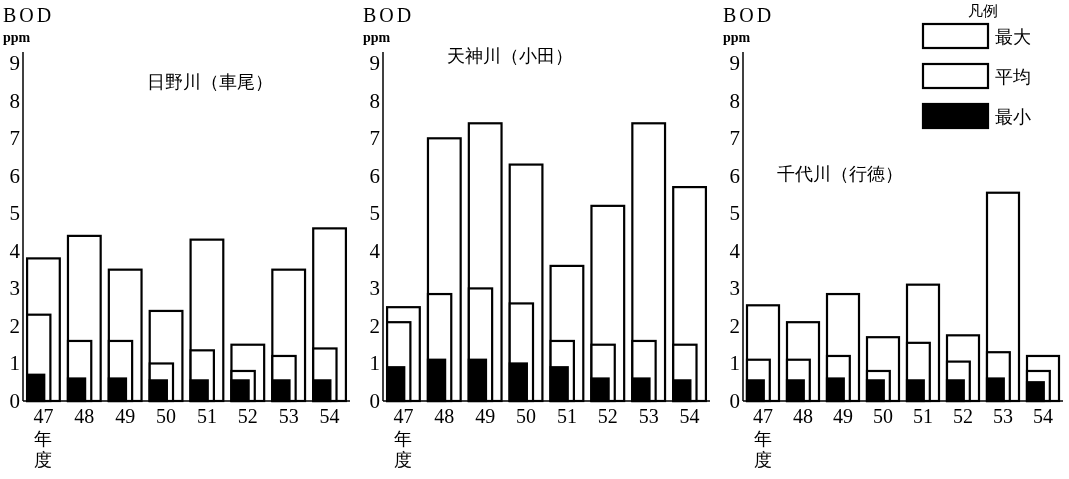 This screenshot has height=479, width=1069. What do you see at coordinates (1013, 76) in the screenshot?
I see `legend-label: 平均` at bounding box center [1013, 76].